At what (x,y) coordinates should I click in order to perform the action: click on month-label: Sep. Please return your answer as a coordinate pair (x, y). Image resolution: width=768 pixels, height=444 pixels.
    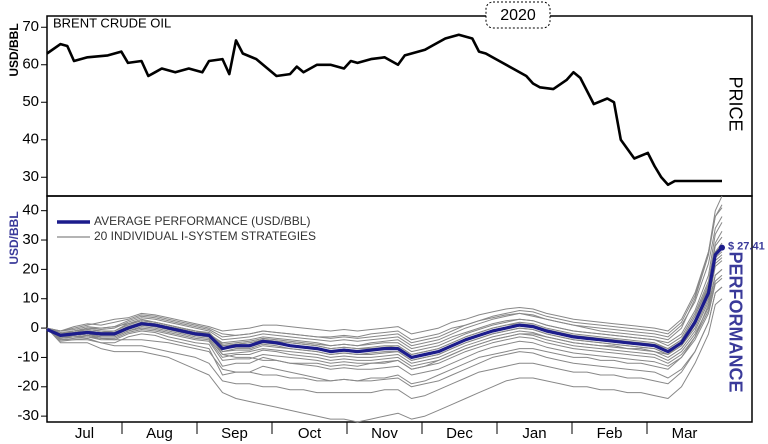
    Looking at the image, I should click on (234, 433).